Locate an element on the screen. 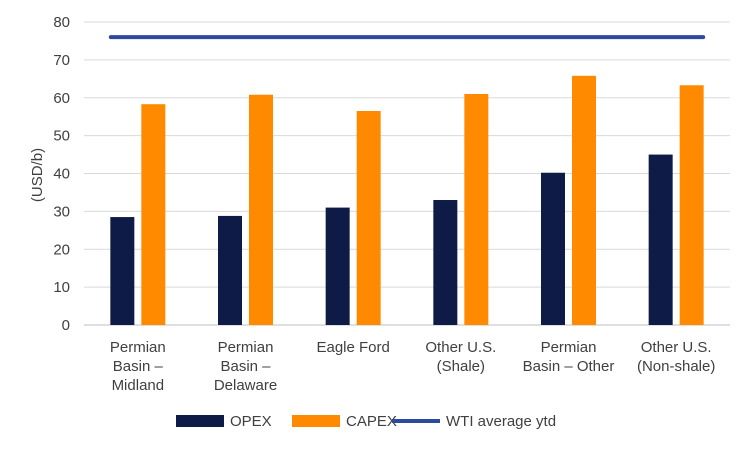 This screenshot has width=750, height=450. y-tick-label: 60 is located at coordinates (61, 98).